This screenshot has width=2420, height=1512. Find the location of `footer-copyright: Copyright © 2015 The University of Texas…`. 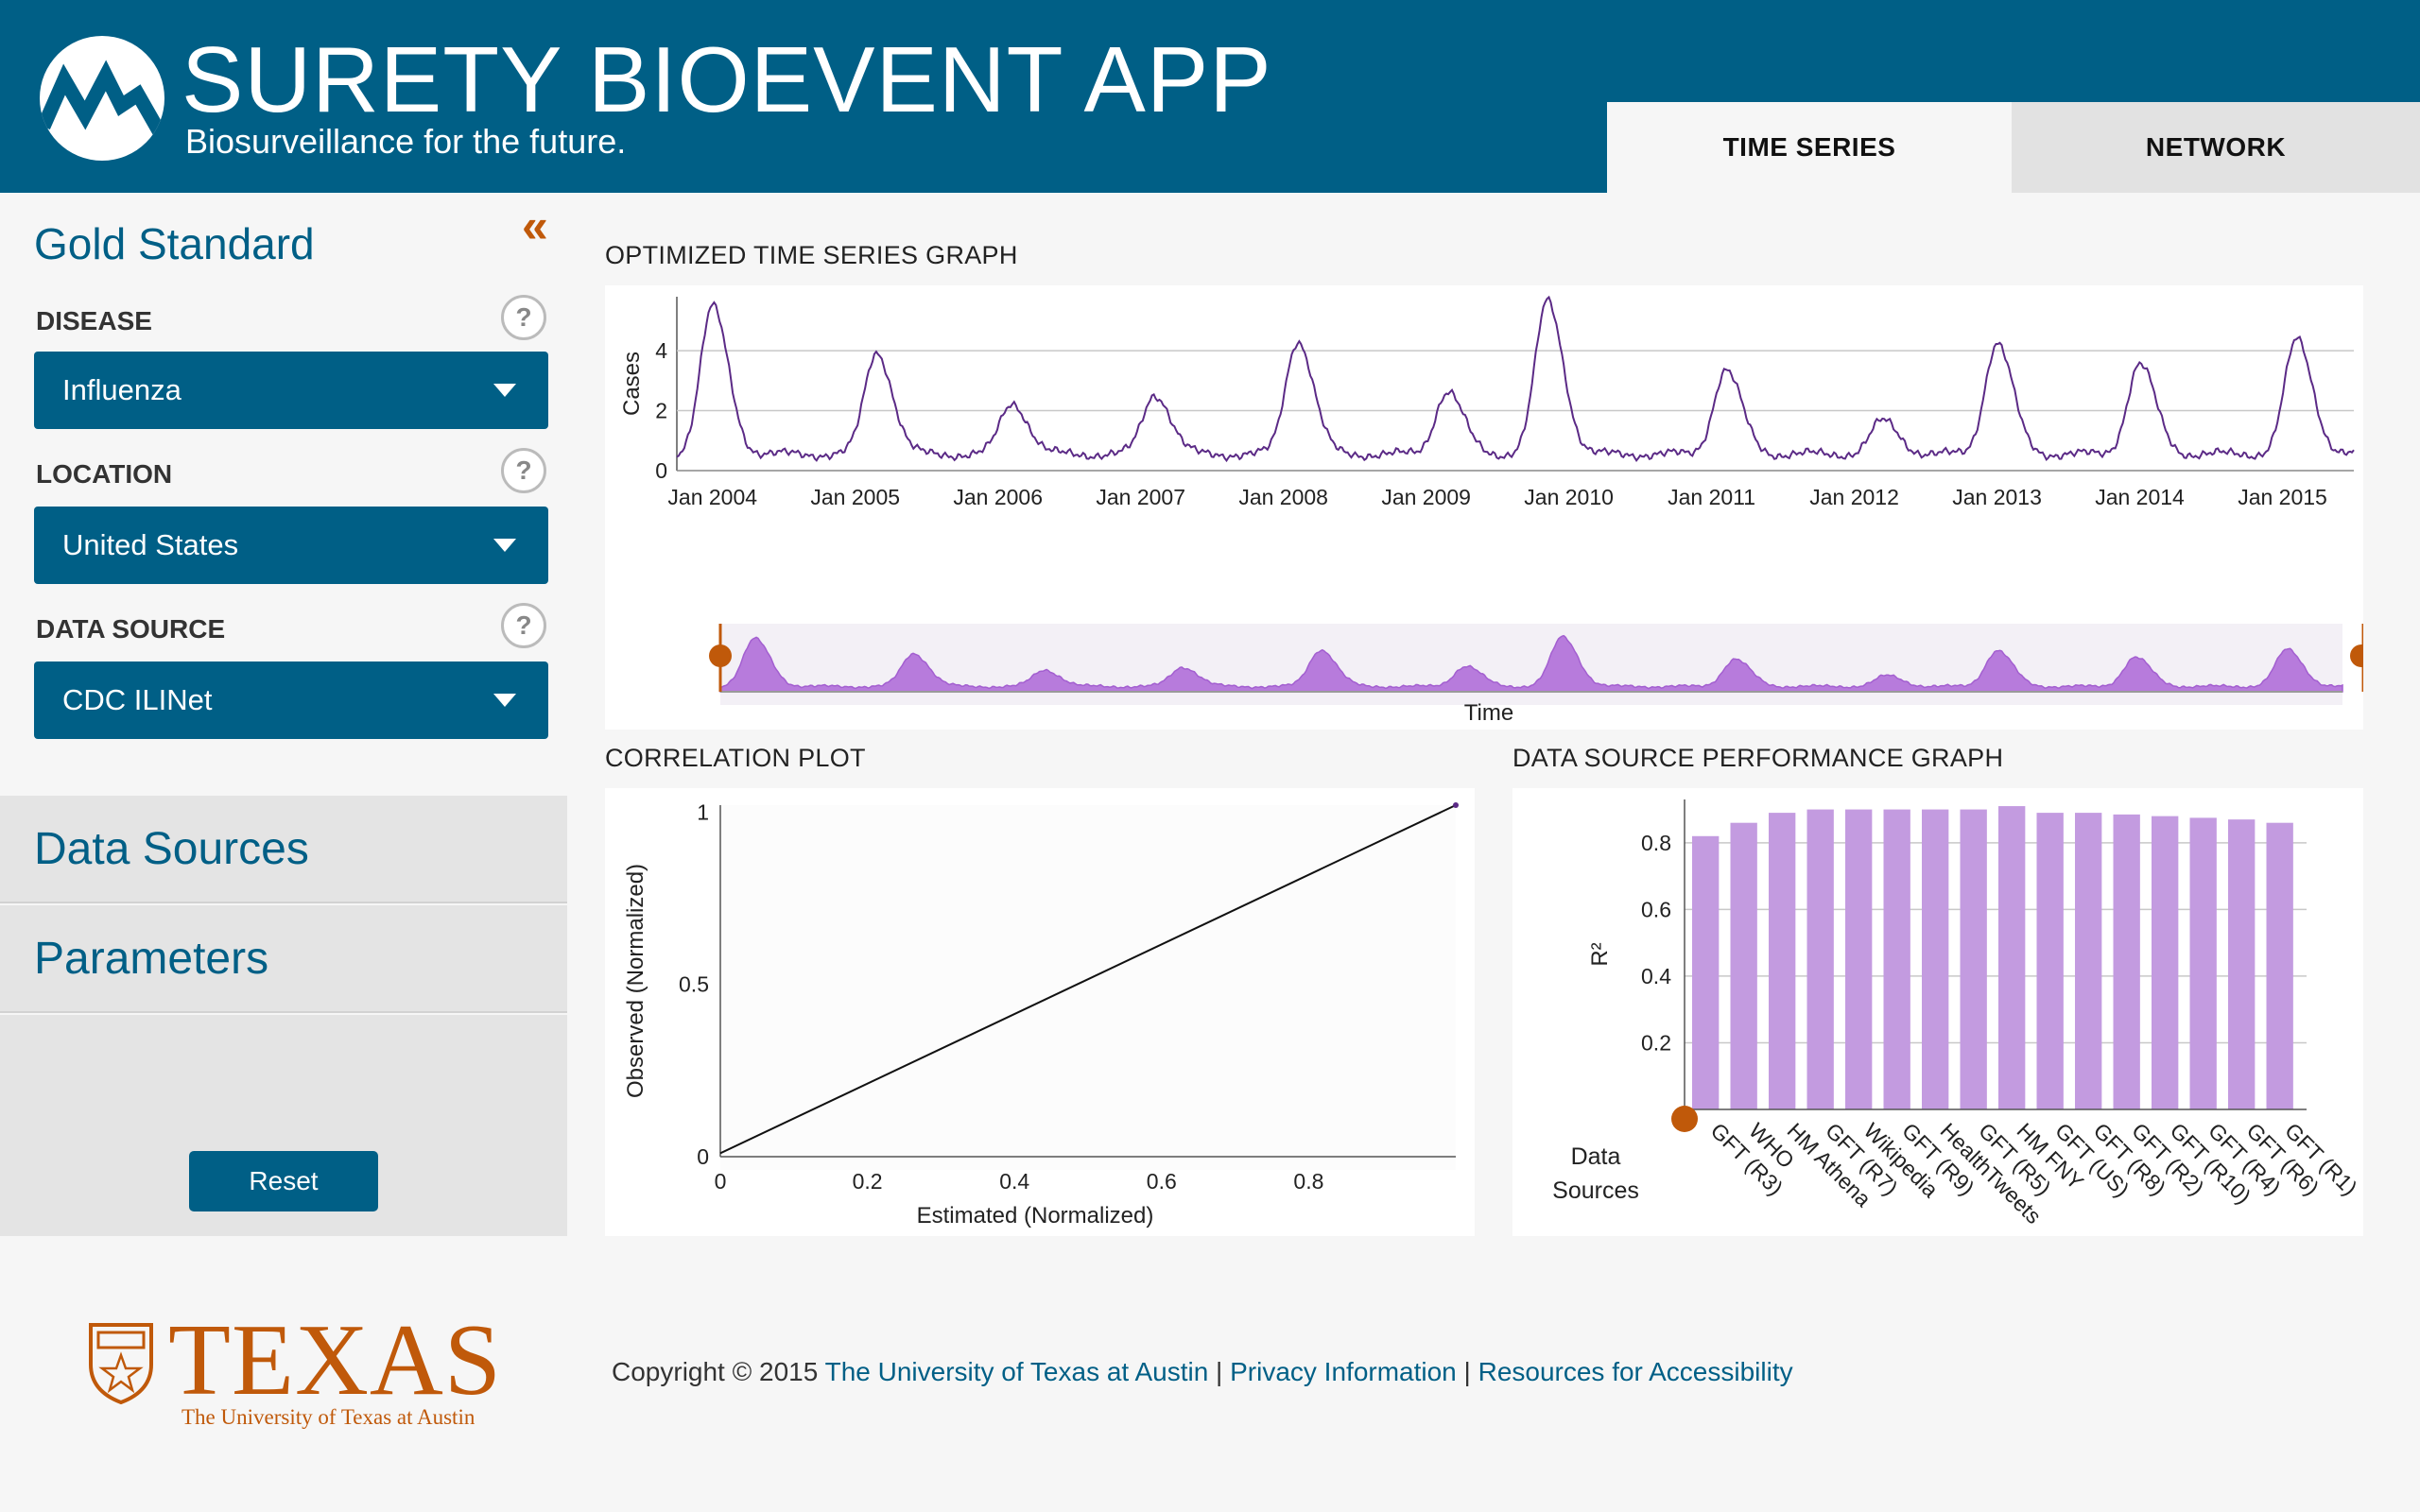

footer-copyright: Copyright © 2015 The University of Texas… is located at coordinates (1203, 1372).